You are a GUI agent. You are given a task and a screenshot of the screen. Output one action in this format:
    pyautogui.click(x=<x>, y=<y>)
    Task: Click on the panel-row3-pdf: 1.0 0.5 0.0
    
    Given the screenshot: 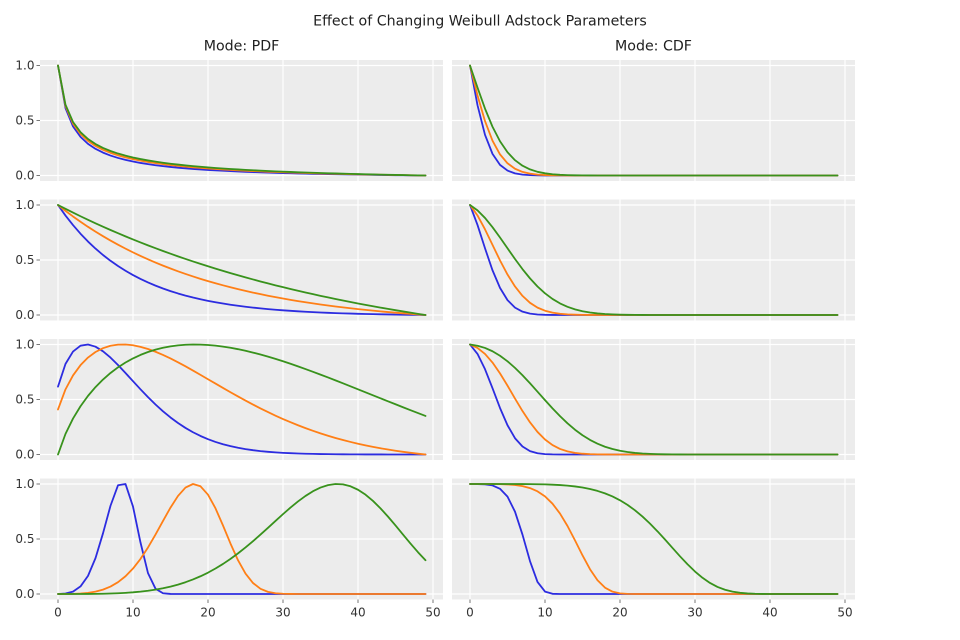 What is the action you would take?
    pyautogui.click(x=229, y=400)
    